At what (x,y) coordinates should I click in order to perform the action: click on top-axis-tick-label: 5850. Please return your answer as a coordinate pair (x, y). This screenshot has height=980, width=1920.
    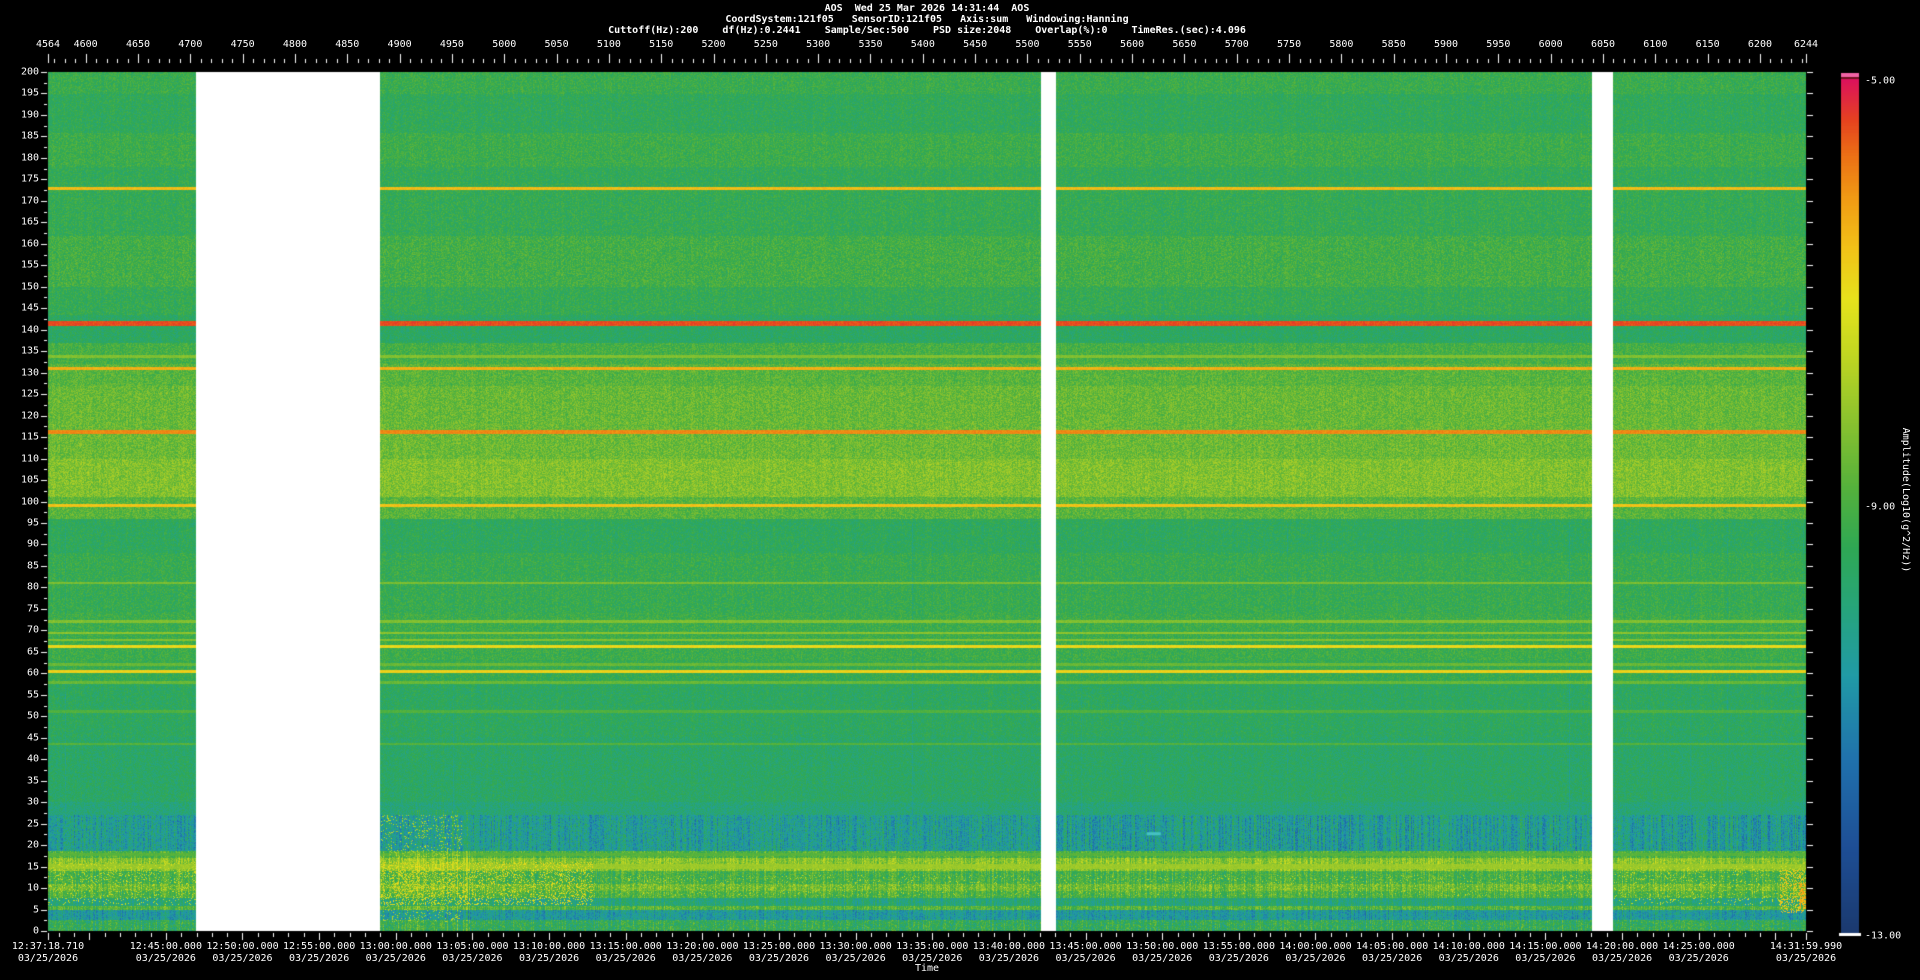
    Looking at the image, I should click on (1393, 44).